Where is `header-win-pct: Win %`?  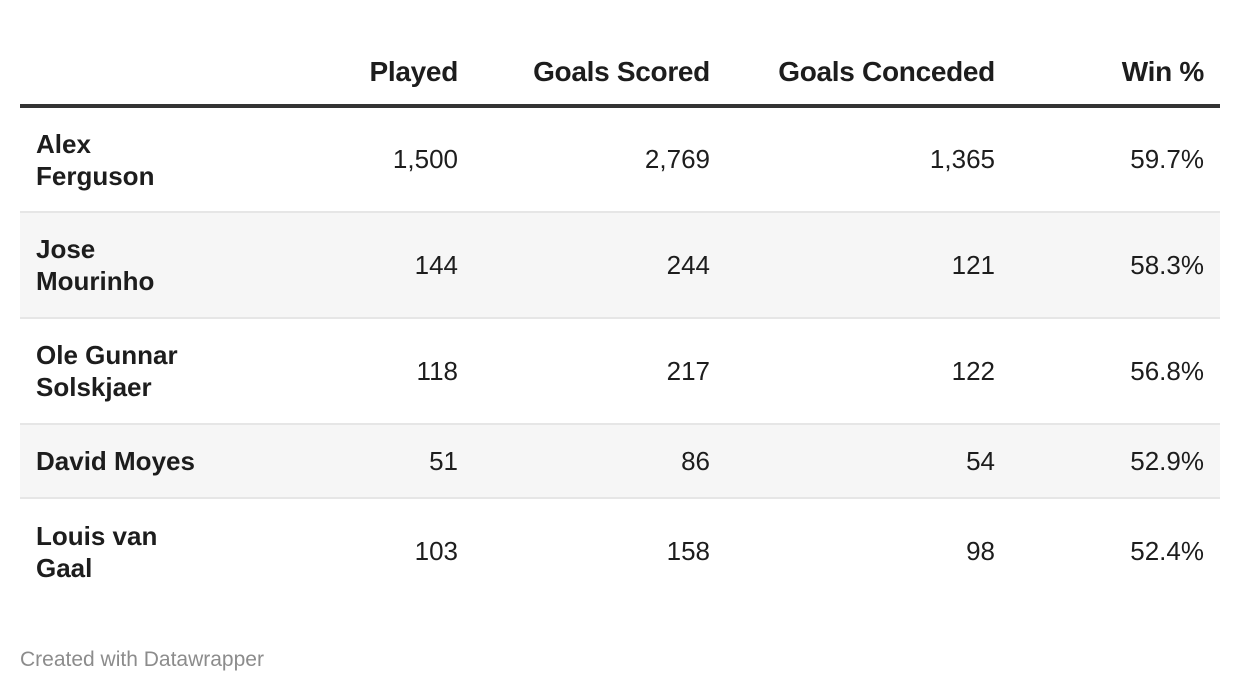
header-win-pct: Win % is located at coordinates (1108, 74).